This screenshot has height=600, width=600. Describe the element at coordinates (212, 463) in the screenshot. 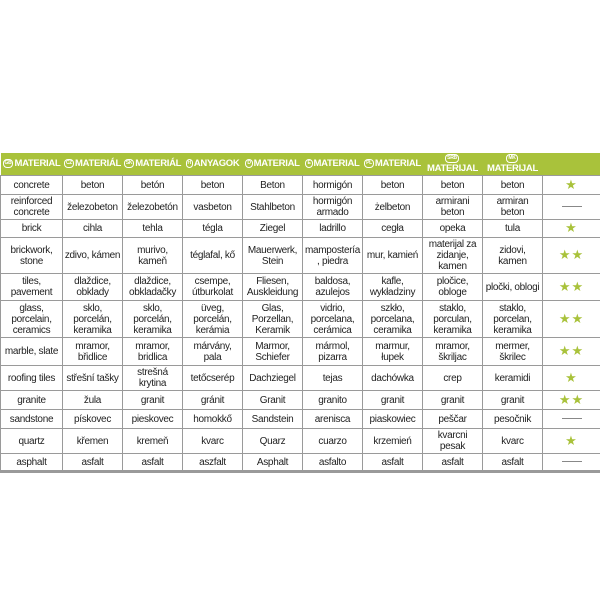

I see `table-cell: aszfalt` at that location.